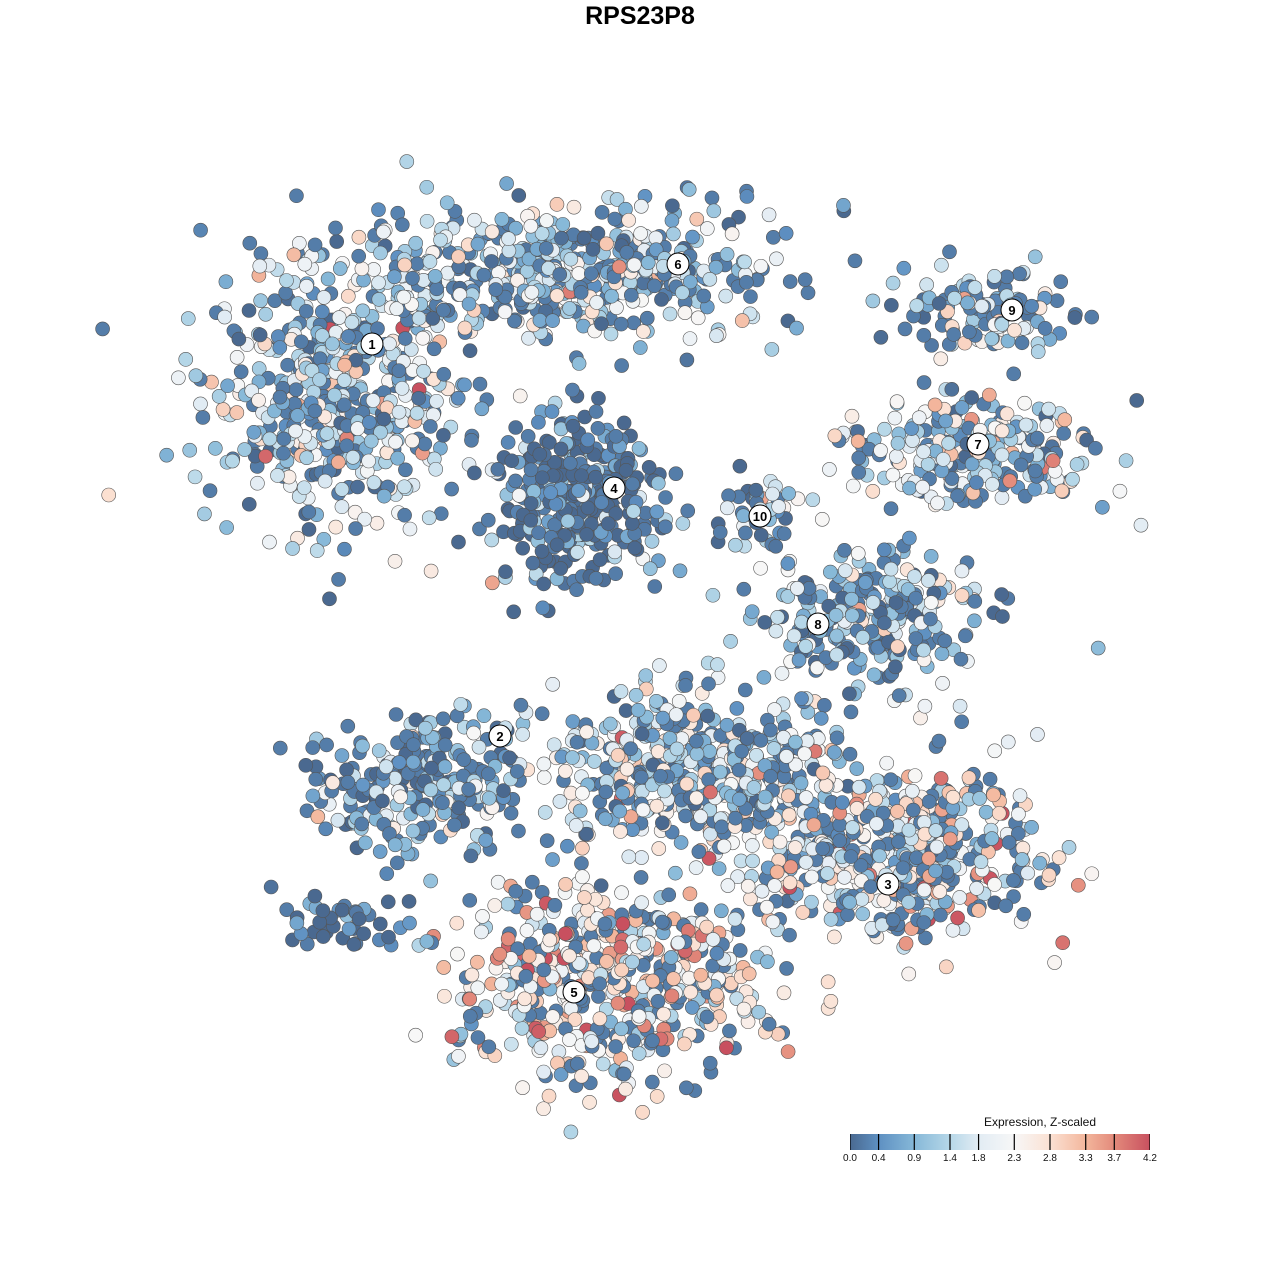 The image size is (1280, 1280). I want to click on svg-text: 1, so click(371, 344).